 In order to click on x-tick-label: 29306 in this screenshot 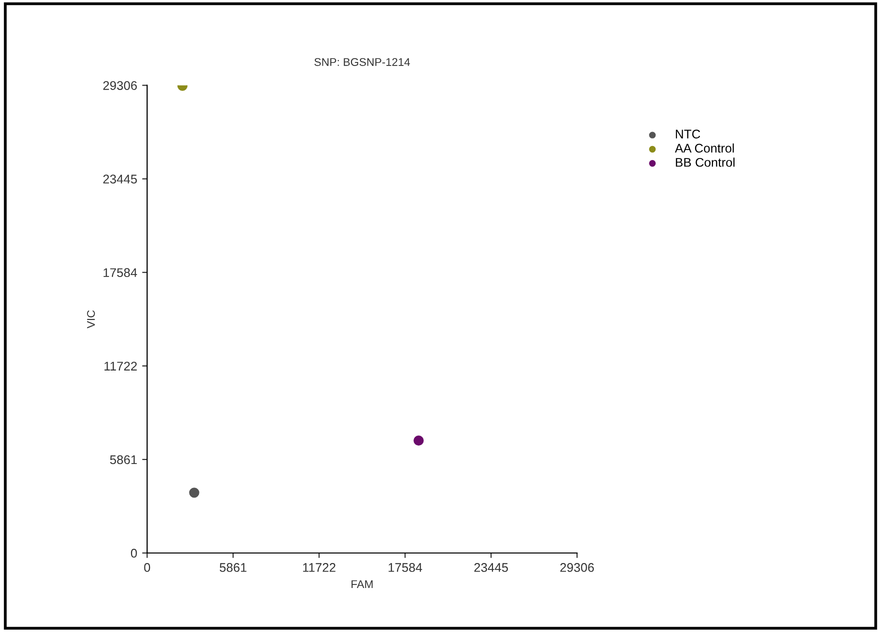, I will do `click(577, 567)`.